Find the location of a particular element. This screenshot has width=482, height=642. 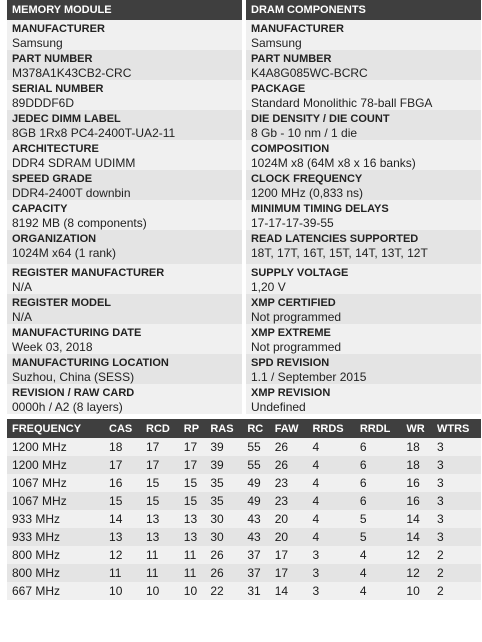

memory-module-field-label: JEDEC DIMM LABEL is located at coordinates (66, 119).